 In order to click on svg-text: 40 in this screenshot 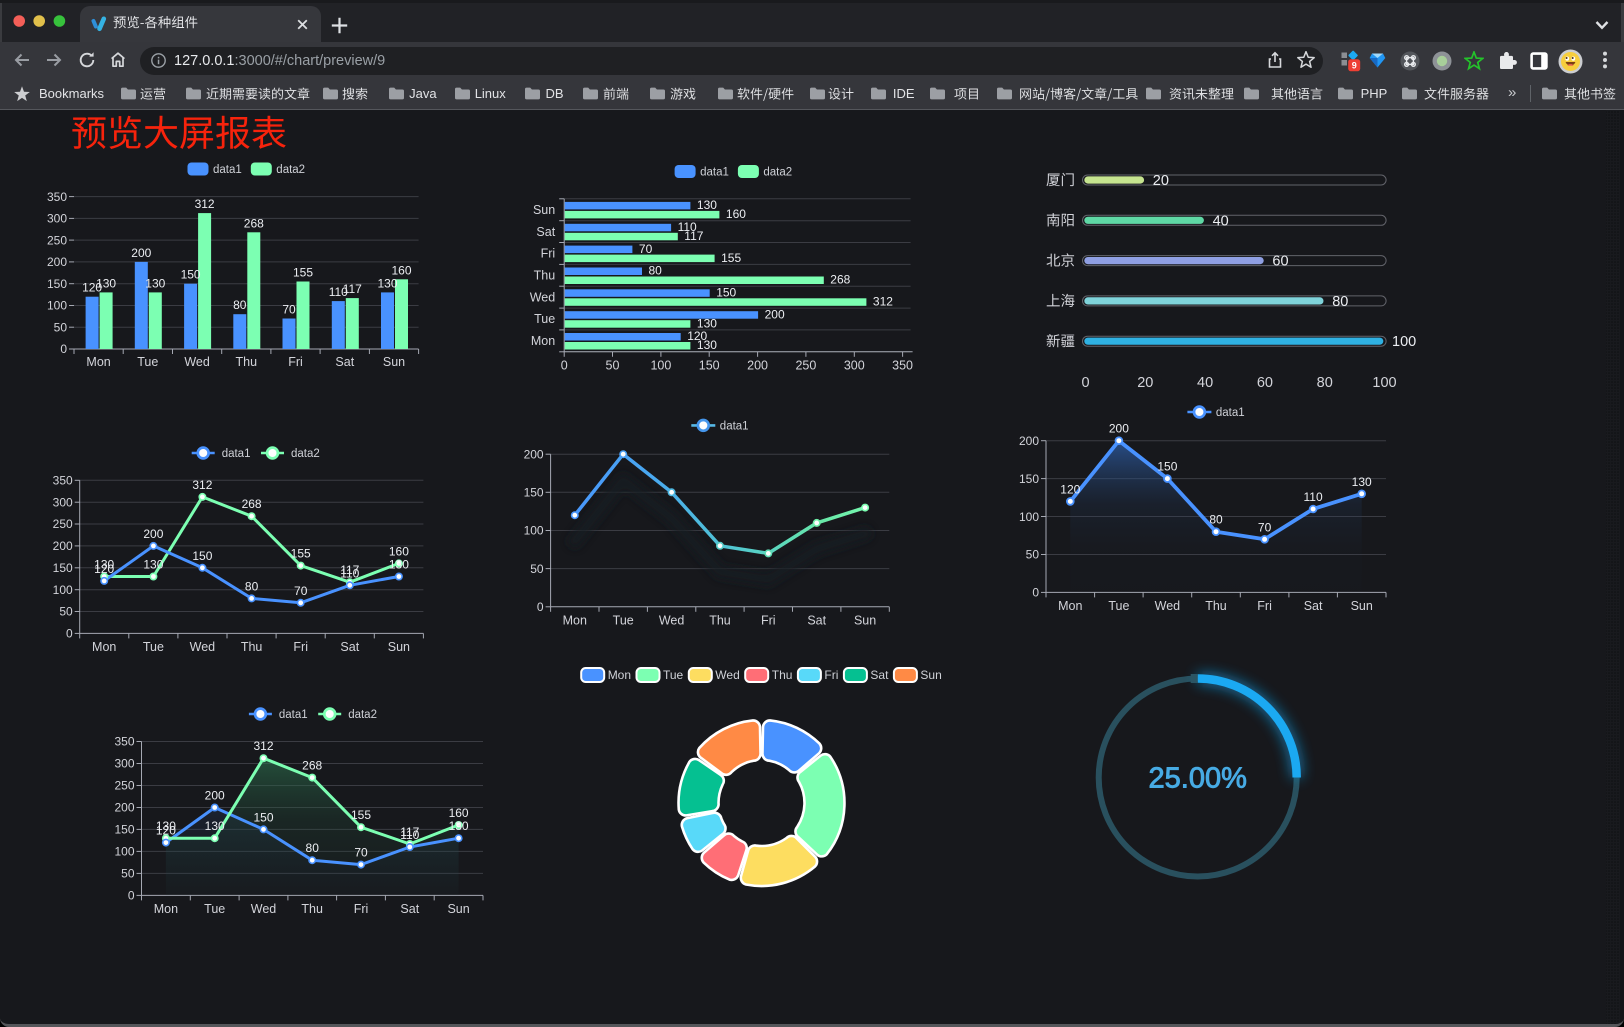, I will do `click(1221, 221)`.